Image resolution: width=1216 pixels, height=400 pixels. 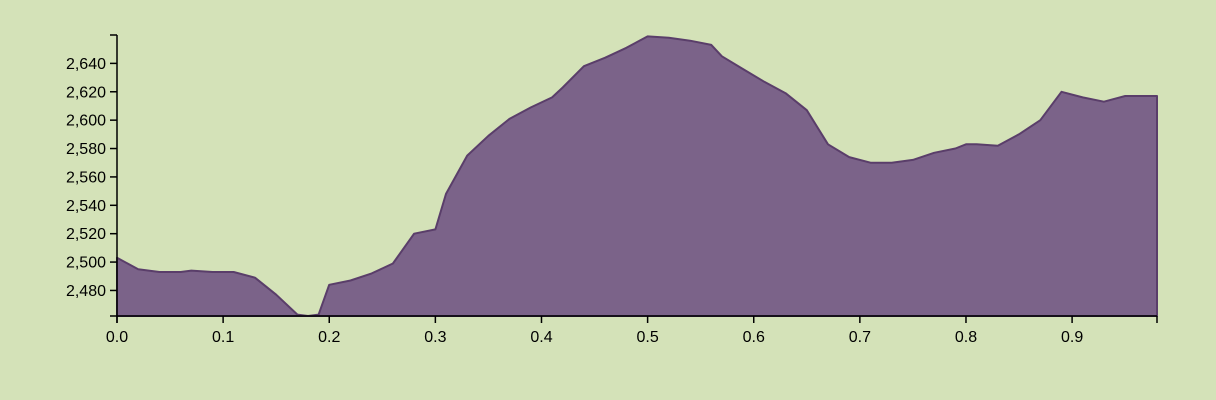 What do you see at coordinates (86, 64) in the screenshot?
I see `y-tick-label: 2,640` at bounding box center [86, 64].